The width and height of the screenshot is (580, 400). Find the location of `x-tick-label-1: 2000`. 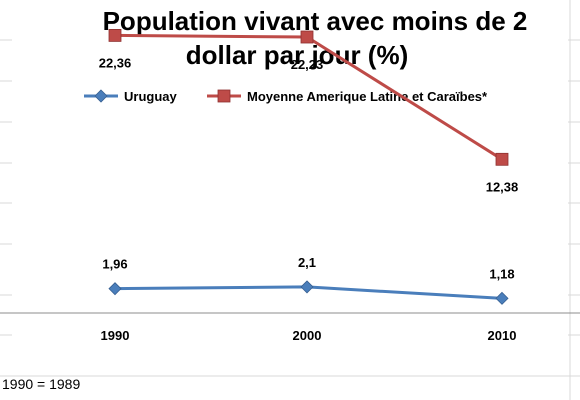

x-tick-label-1: 2000 is located at coordinates (307, 335).